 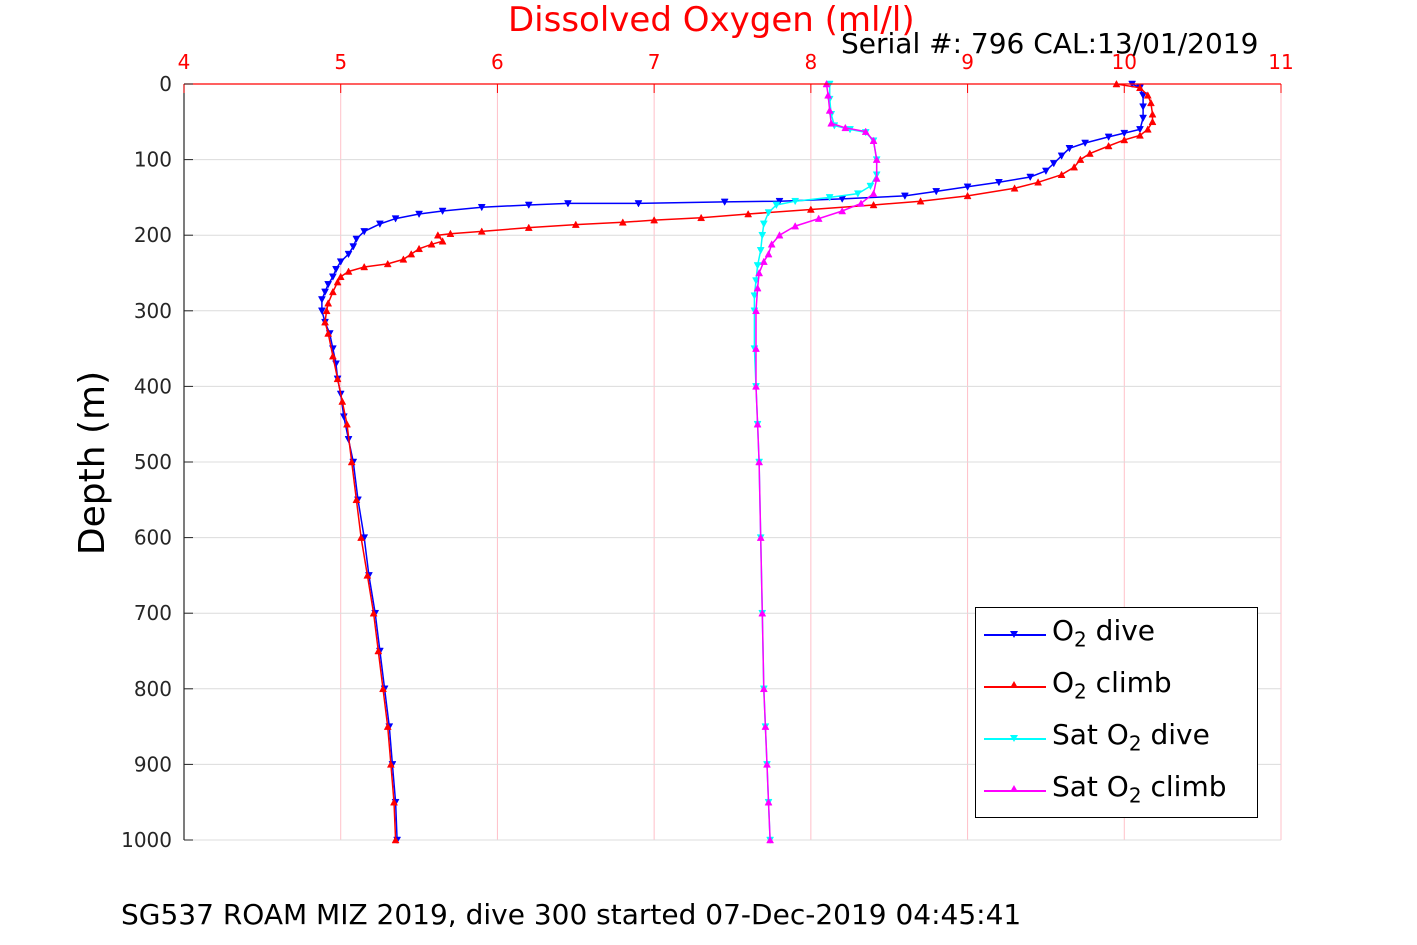 What do you see at coordinates (153, 462) in the screenshot?
I see `y-tick-label: 500` at bounding box center [153, 462].